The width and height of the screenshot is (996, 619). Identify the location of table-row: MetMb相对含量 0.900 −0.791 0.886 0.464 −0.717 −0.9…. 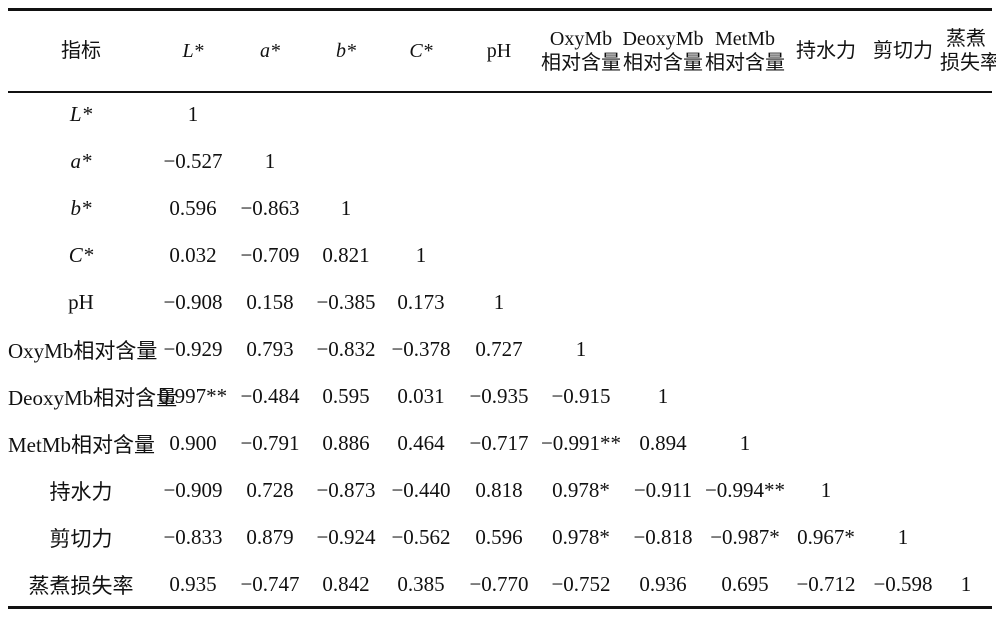
(500, 443).